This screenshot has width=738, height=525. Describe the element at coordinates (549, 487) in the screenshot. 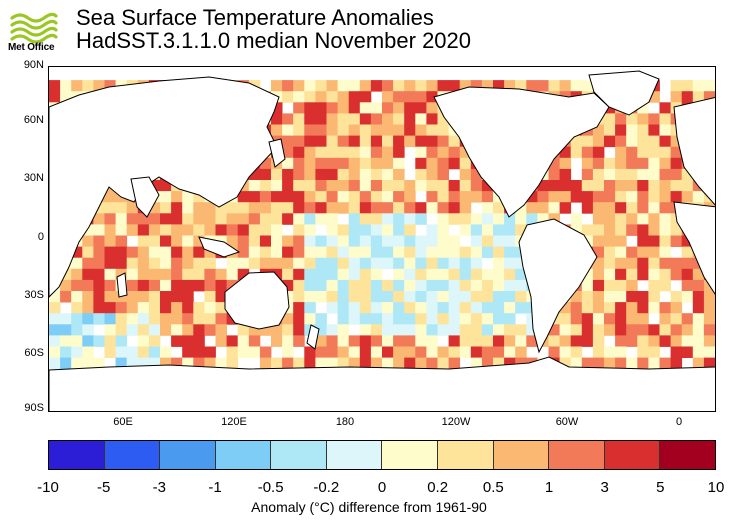

I see `color-tick-label-9: 1` at that location.